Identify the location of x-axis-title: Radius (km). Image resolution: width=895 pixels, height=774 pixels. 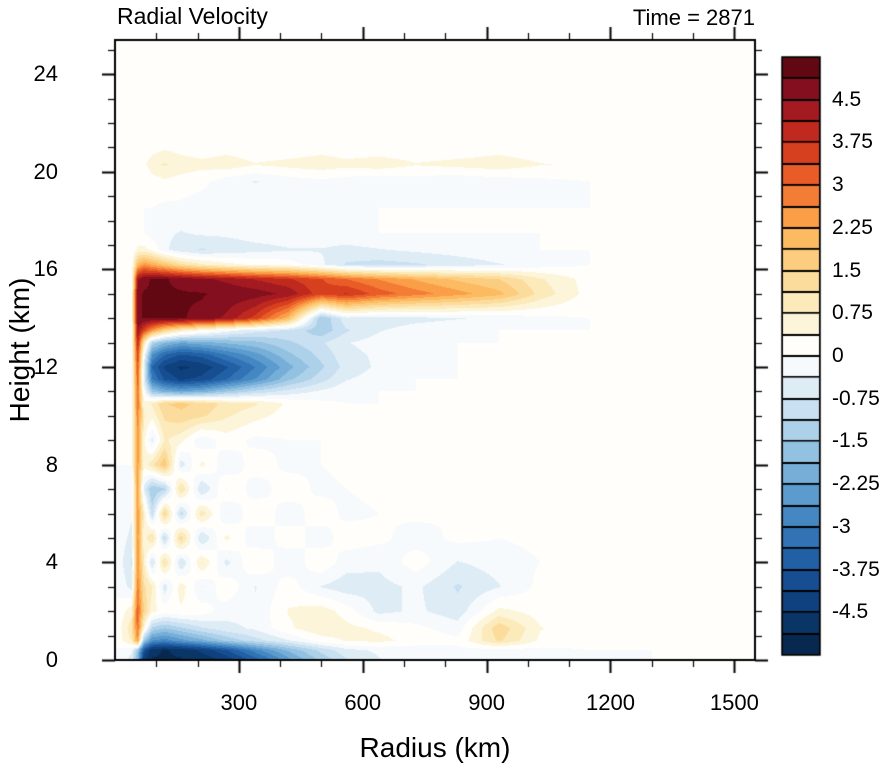
(435, 747).